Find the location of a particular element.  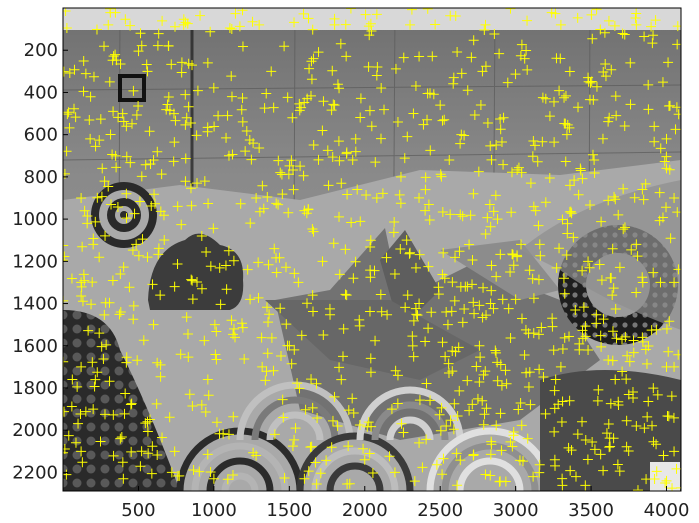

x-tick-label: 3000 is located at coordinates (516, 510).